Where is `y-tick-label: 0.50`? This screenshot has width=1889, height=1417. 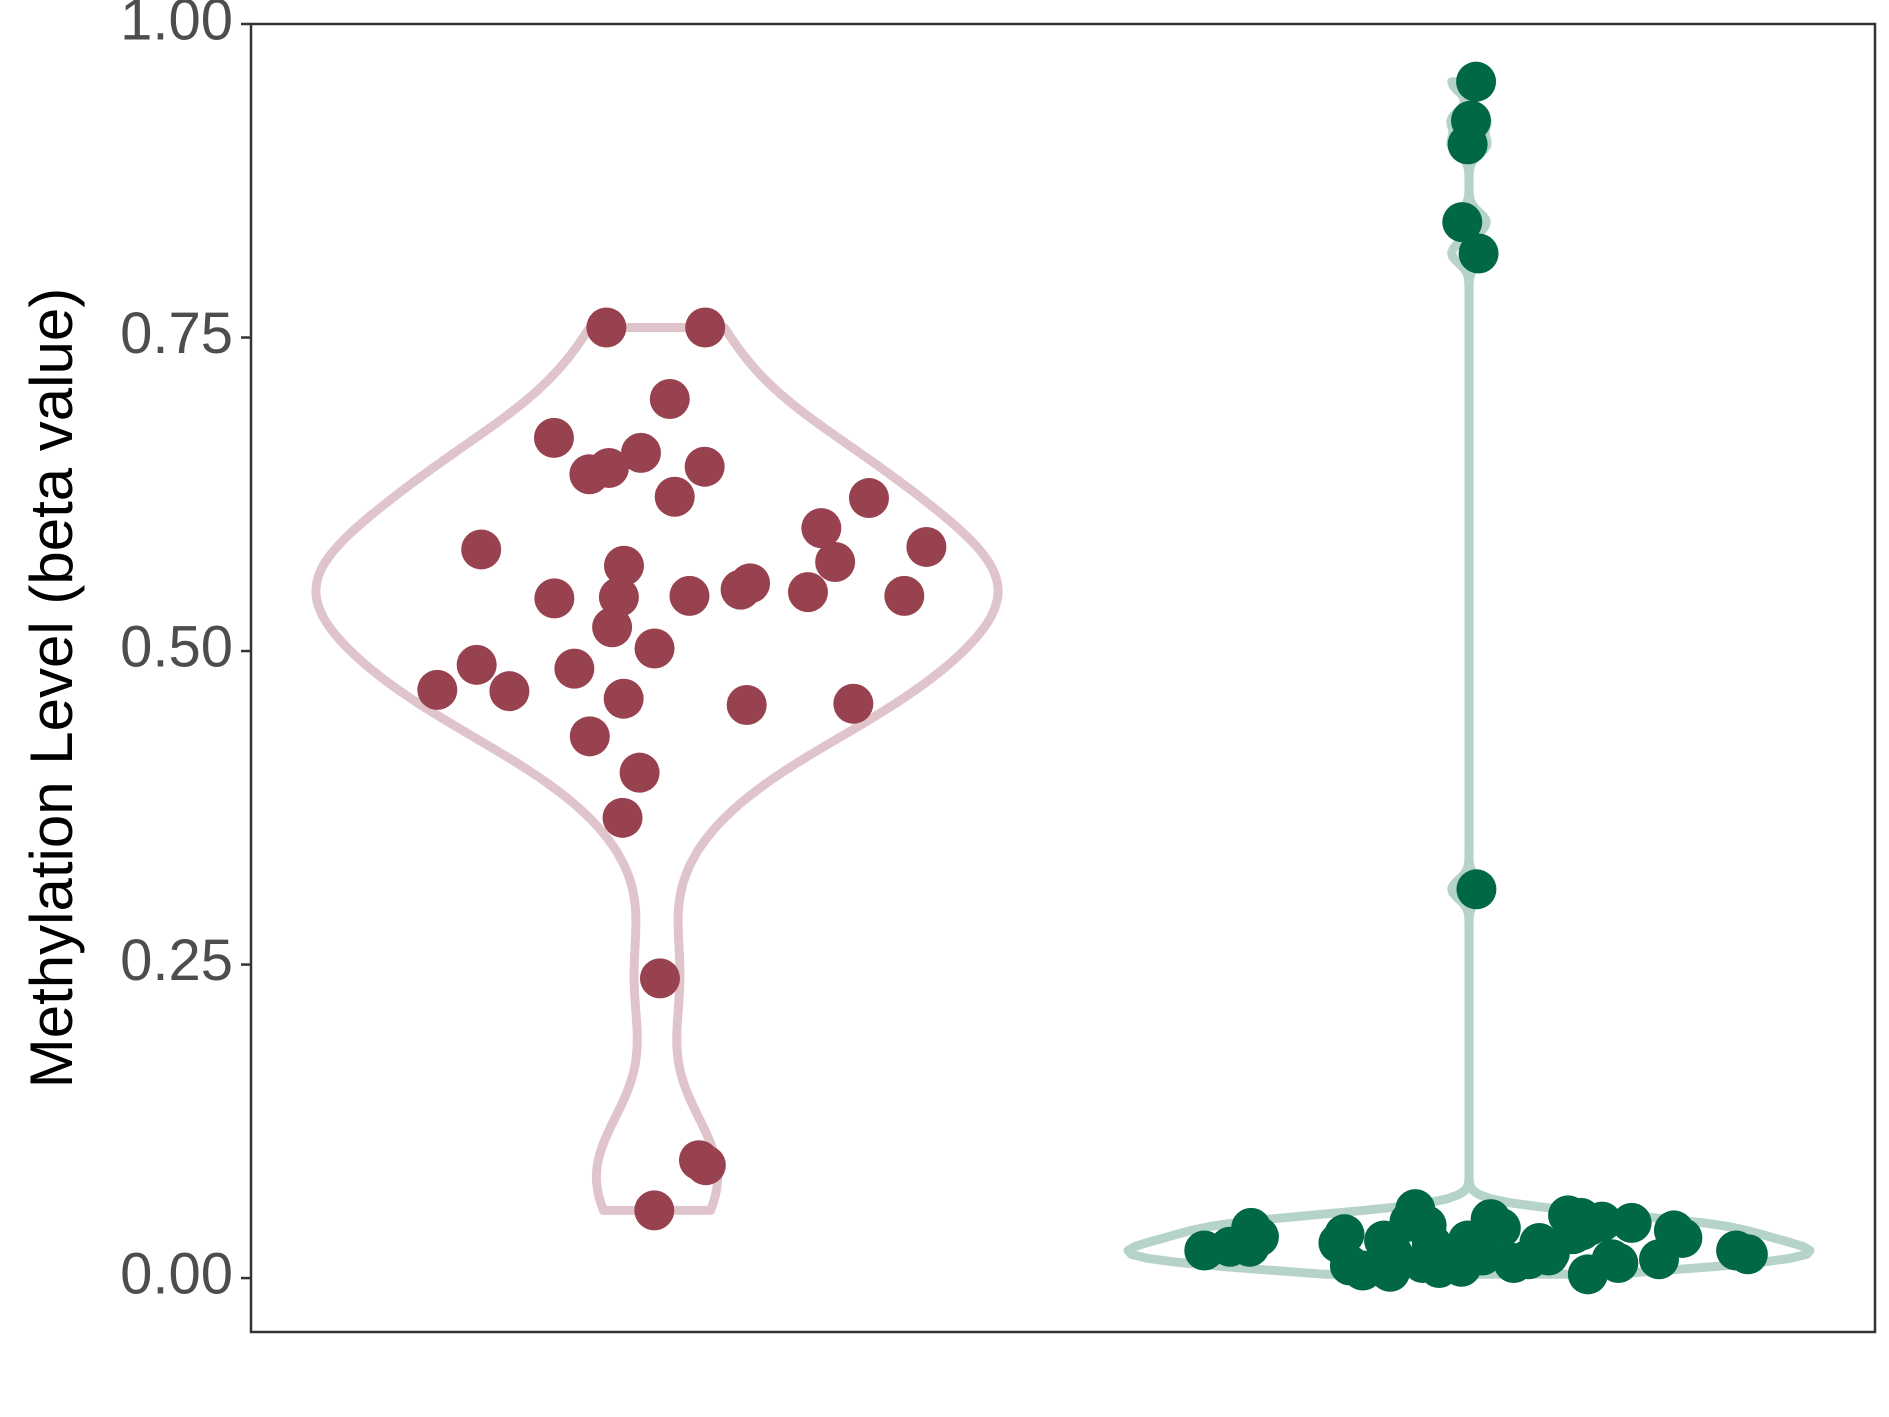
y-tick-label: 0.50 is located at coordinates (176, 646).